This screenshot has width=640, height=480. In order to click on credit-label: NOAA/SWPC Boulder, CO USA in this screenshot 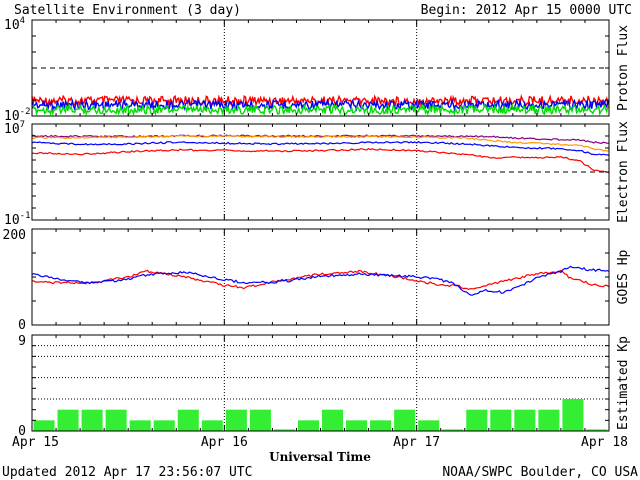, I will do `click(540, 472)`.